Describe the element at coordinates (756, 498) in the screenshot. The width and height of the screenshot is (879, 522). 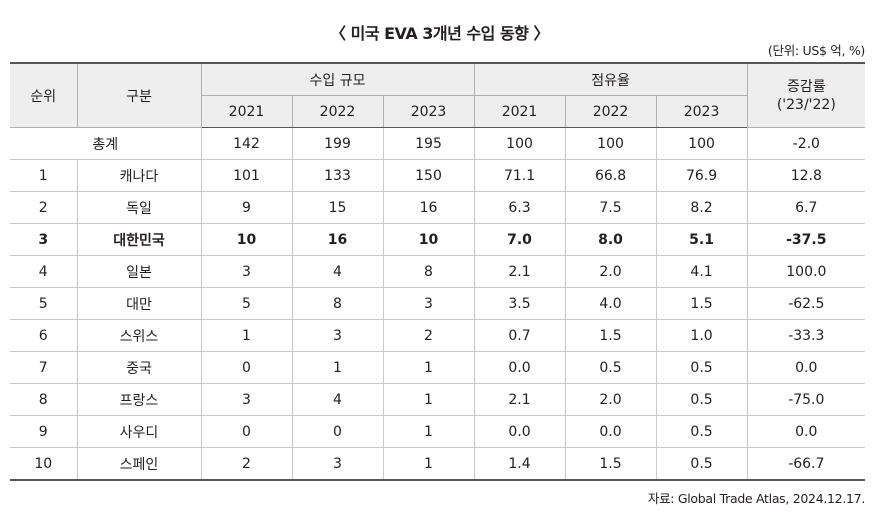
I see `source-note: 자료: Global Trade Atlas, 2024.12.17.` at that location.